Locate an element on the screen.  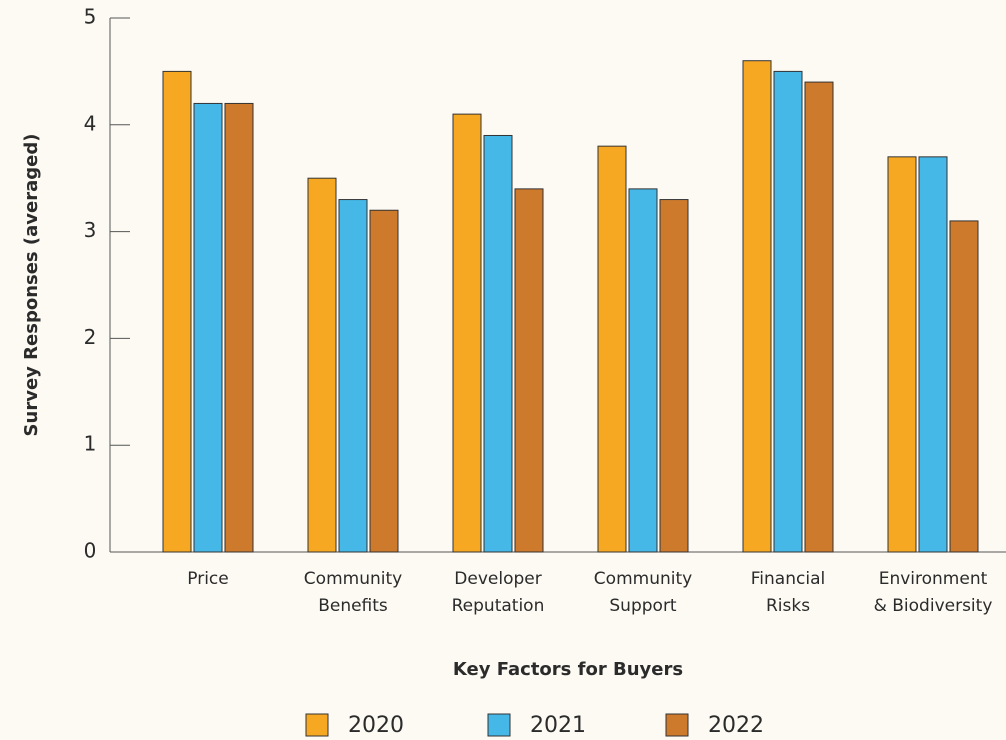
y-tick-label: 2 is located at coordinates (90, 337).